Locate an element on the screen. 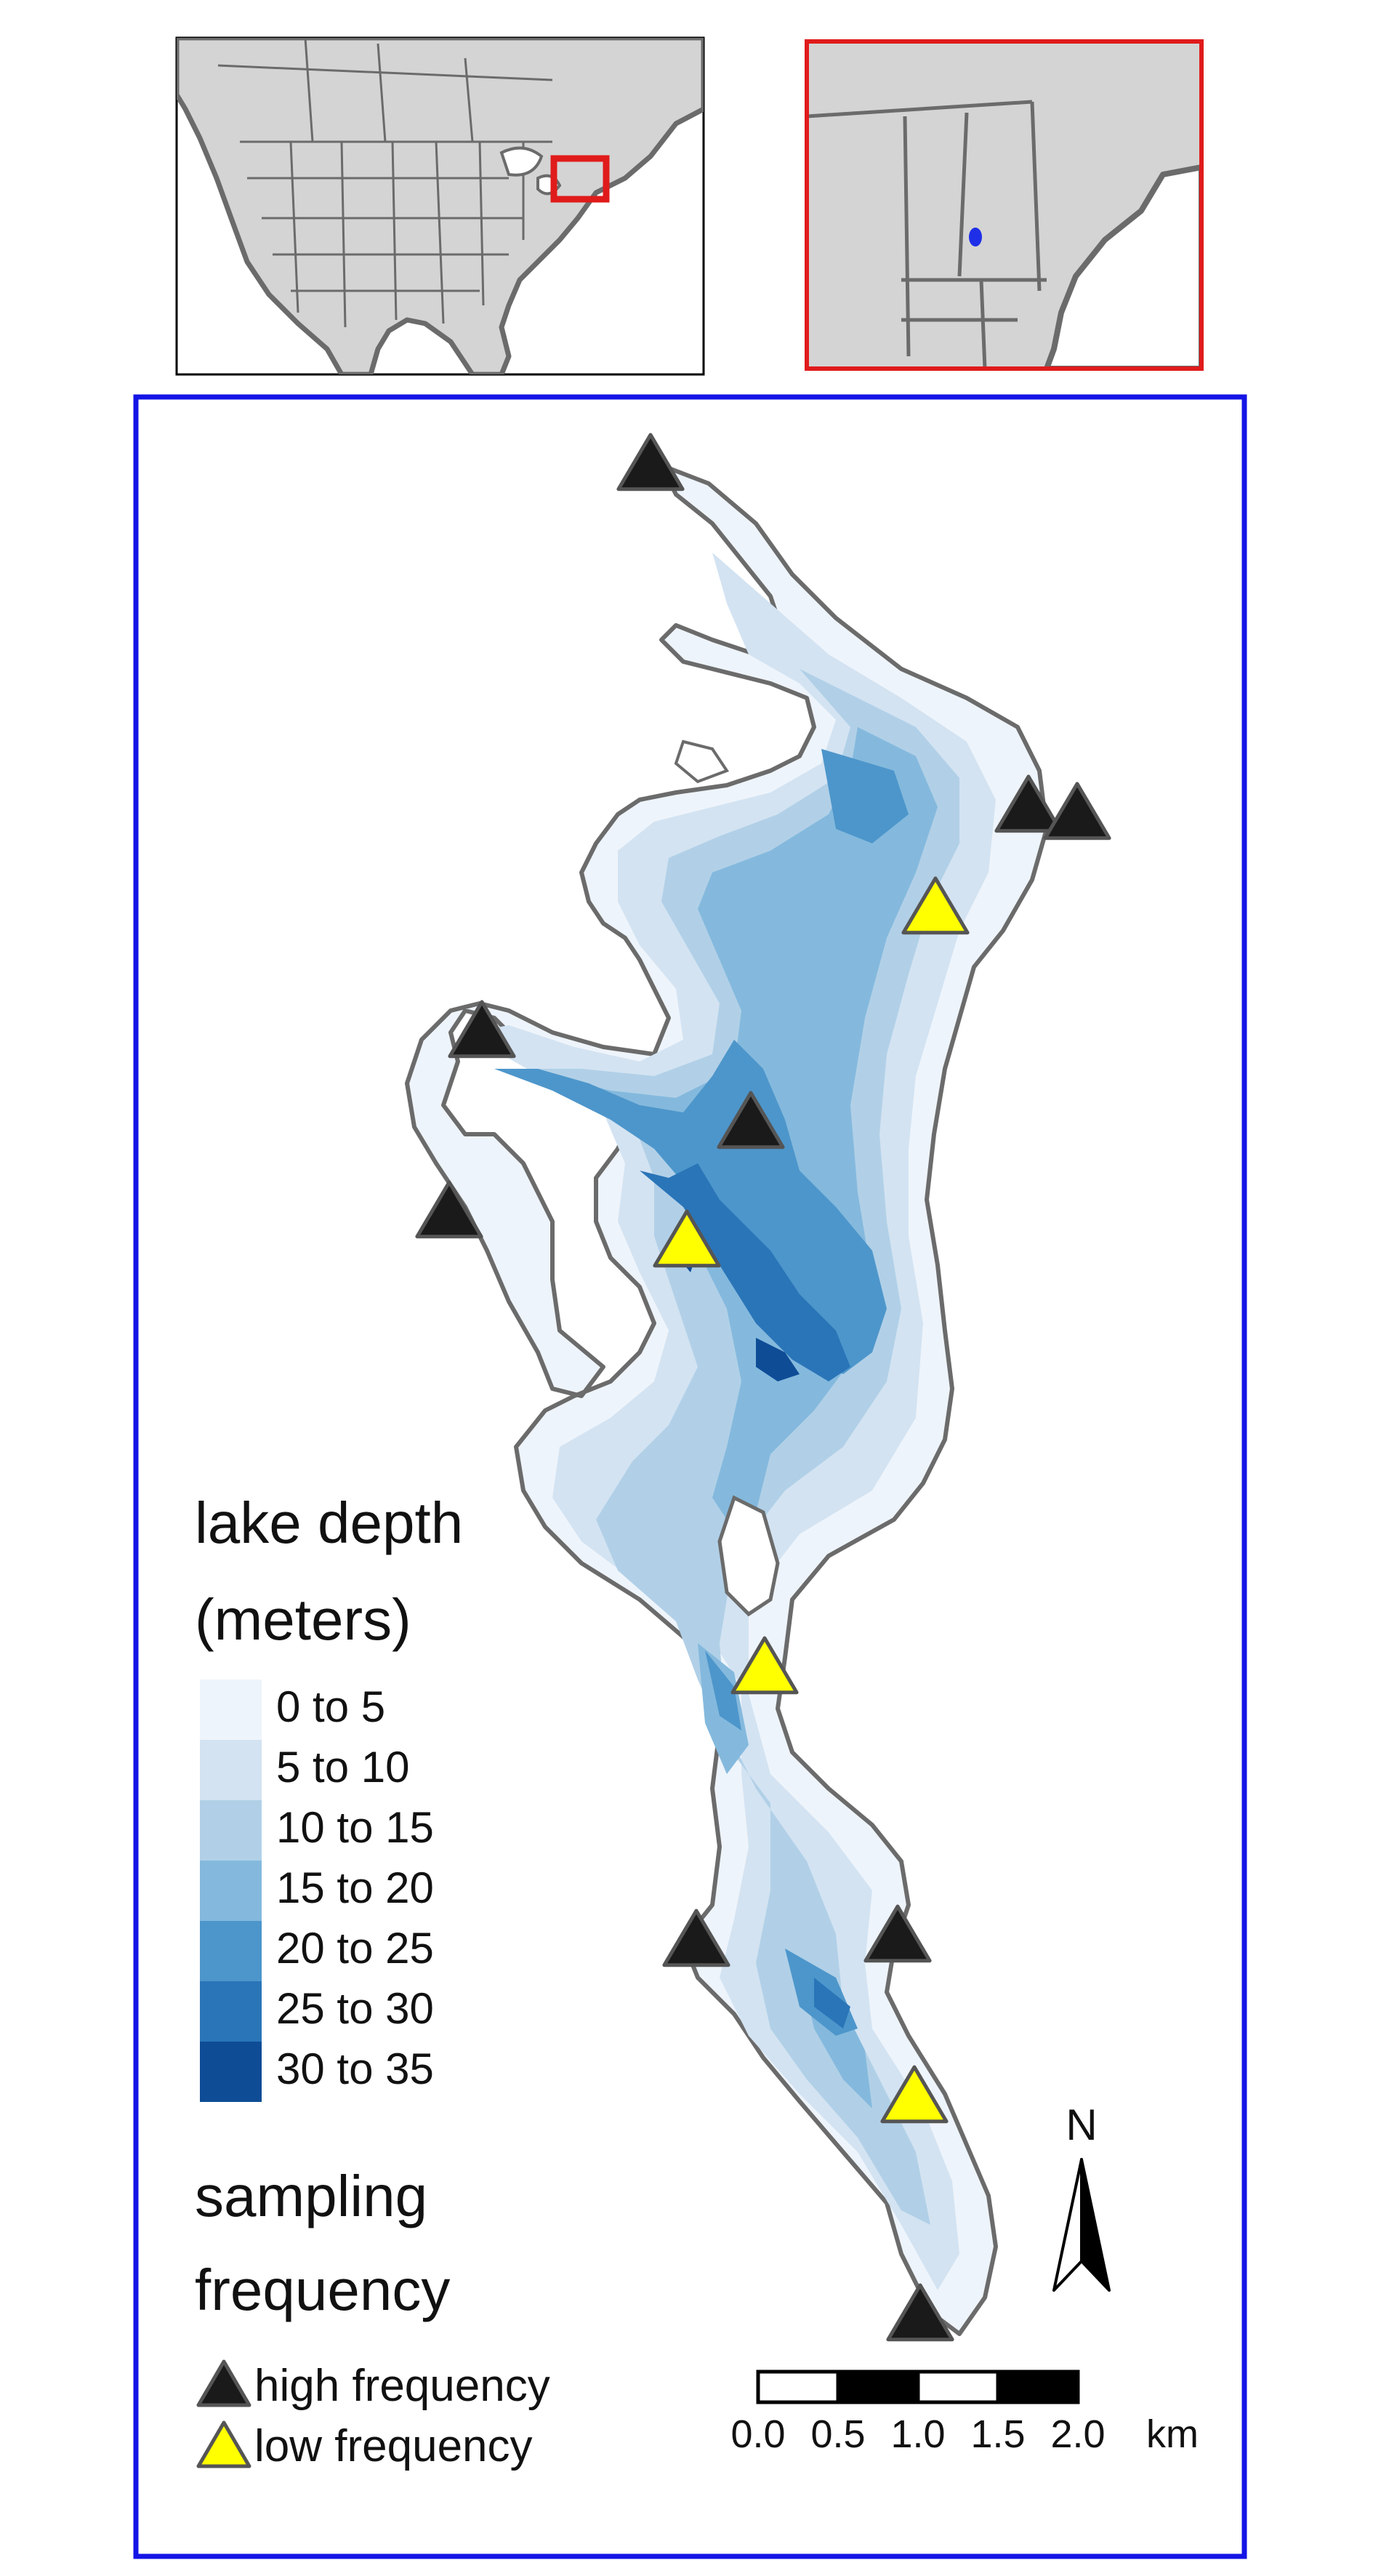  high-frequency-label: high frequency is located at coordinates (402, 2386).